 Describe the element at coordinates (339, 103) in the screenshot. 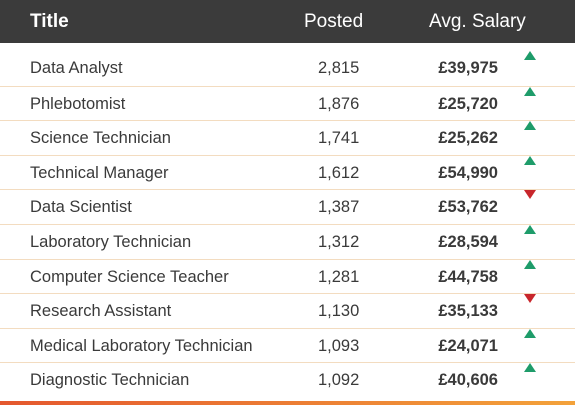

I see `posted-count: 1,876` at that location.